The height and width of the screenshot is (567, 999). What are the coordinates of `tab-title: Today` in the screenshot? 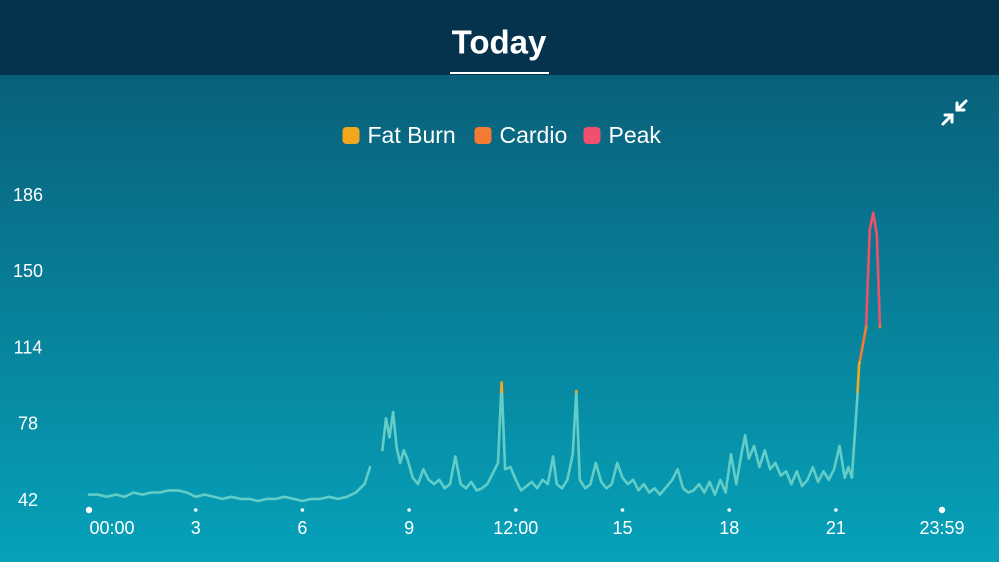 It's located at (499, 42).